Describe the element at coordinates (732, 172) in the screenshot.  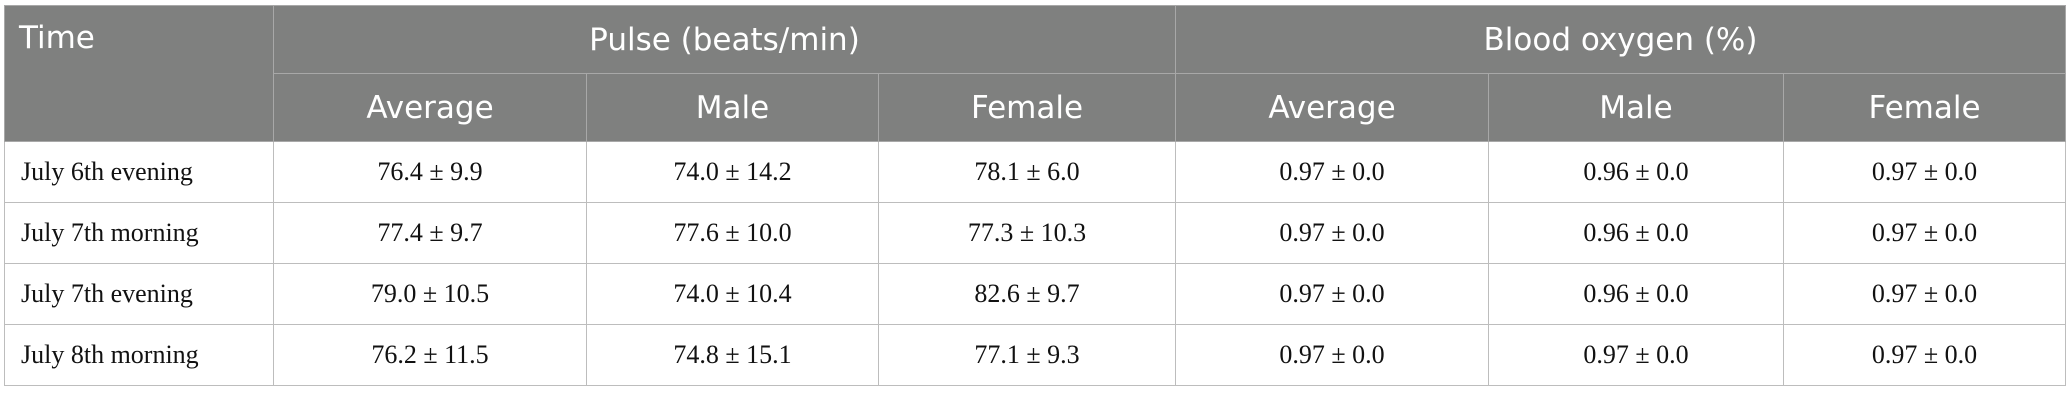
I see `table-cell: 74.0 ± 14.2` at that location.